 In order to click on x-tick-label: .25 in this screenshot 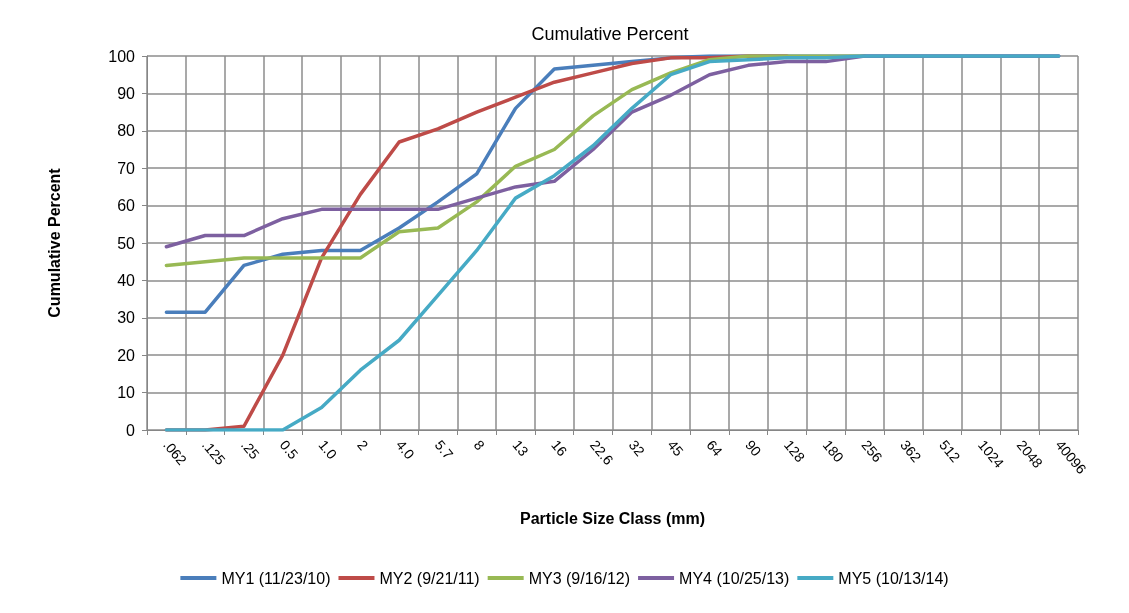, I will do `click(250, 449)`.